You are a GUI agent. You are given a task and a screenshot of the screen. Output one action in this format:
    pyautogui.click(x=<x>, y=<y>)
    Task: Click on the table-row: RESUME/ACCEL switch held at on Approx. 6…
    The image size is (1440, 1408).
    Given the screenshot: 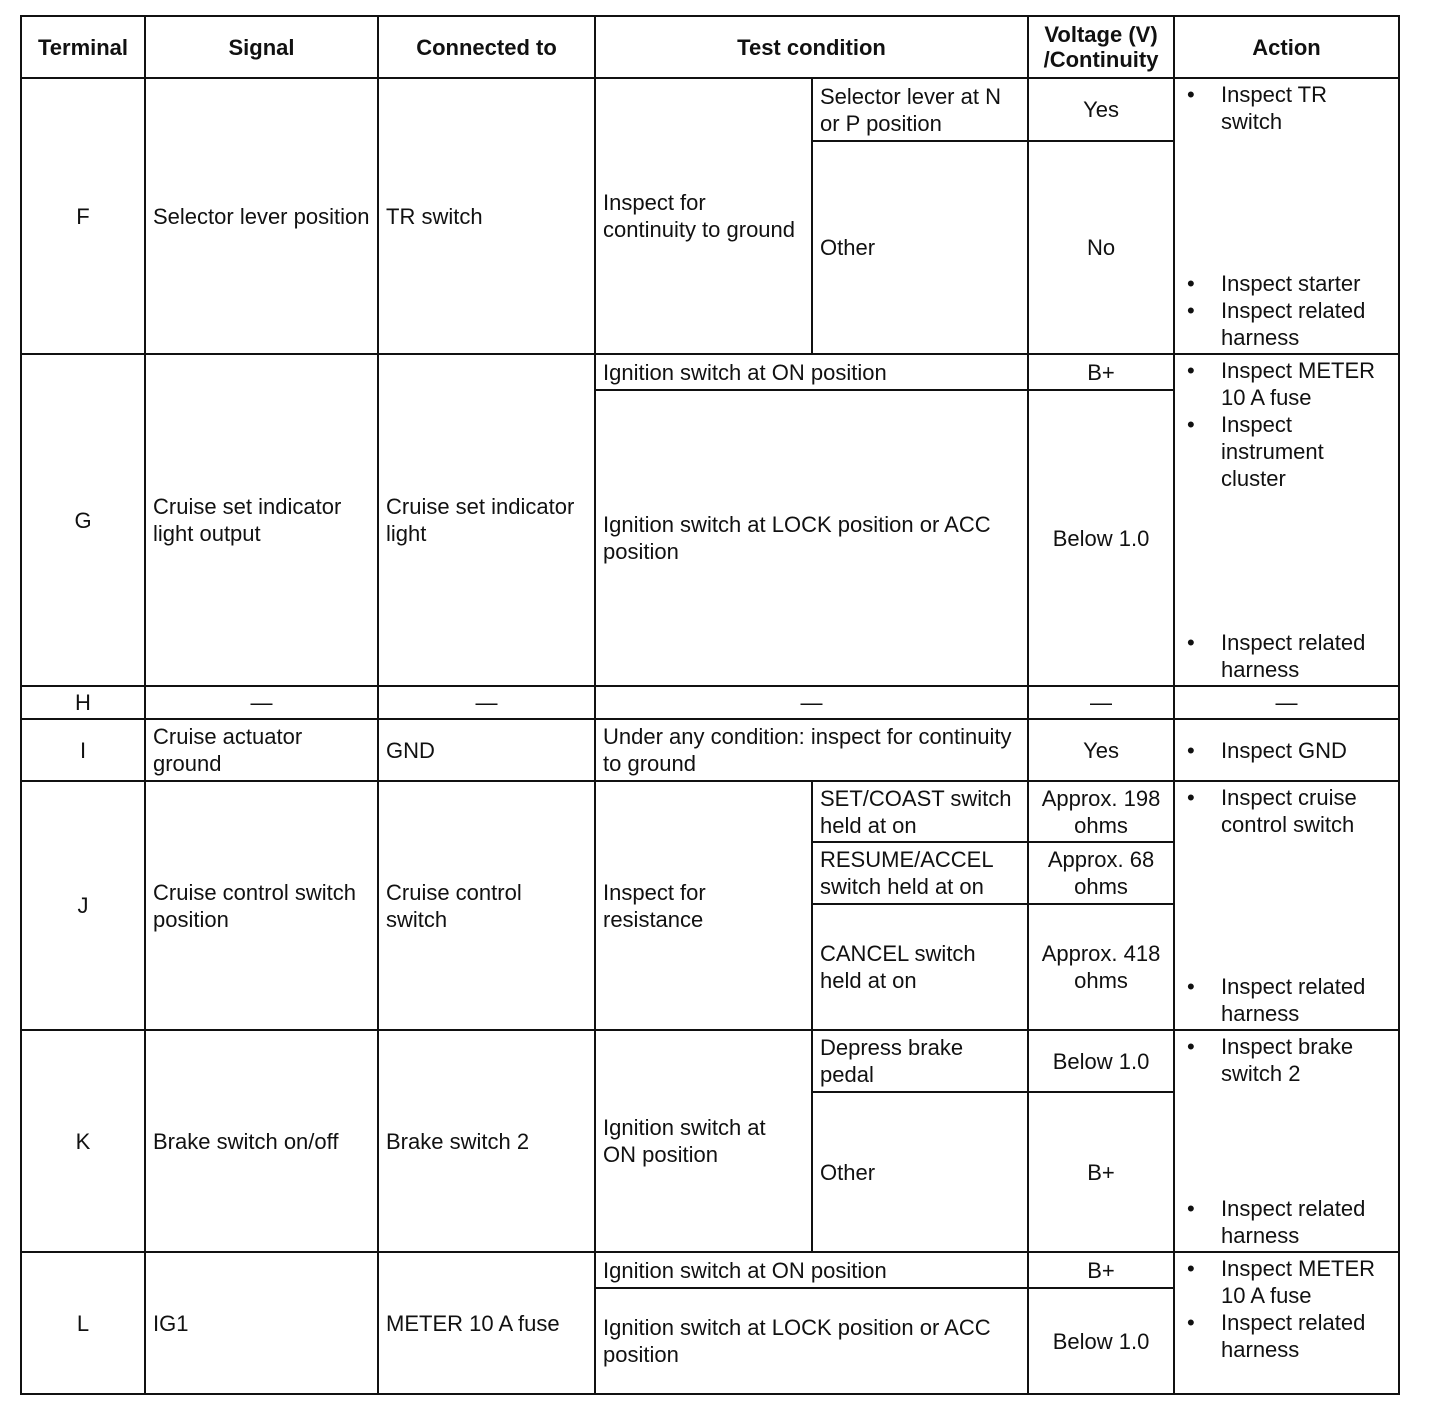 What is the action you would take?
    pyautogui.click(x=710, y=873)
    